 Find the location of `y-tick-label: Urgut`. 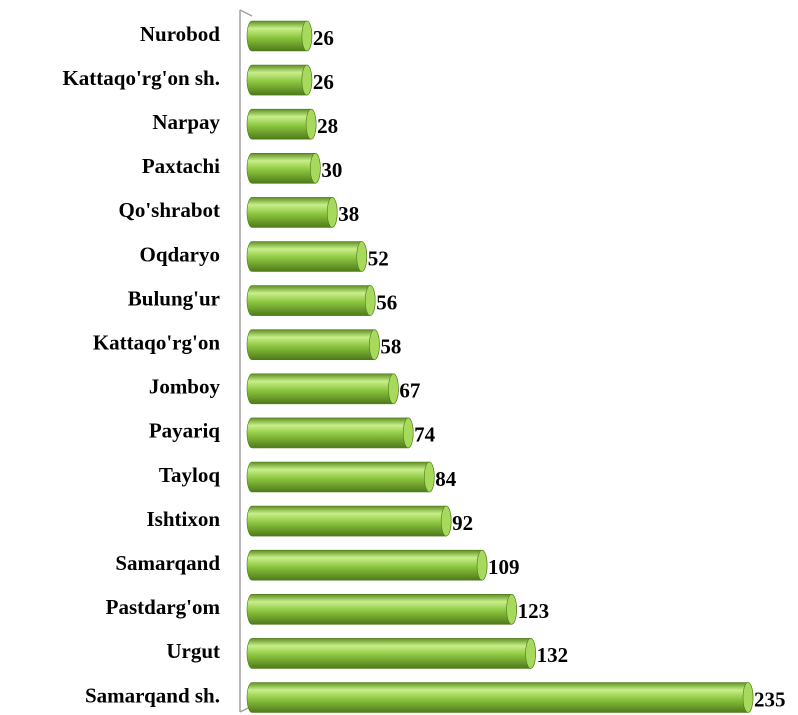

y-tick-label: Urgut is located at coordinates (193, 651).